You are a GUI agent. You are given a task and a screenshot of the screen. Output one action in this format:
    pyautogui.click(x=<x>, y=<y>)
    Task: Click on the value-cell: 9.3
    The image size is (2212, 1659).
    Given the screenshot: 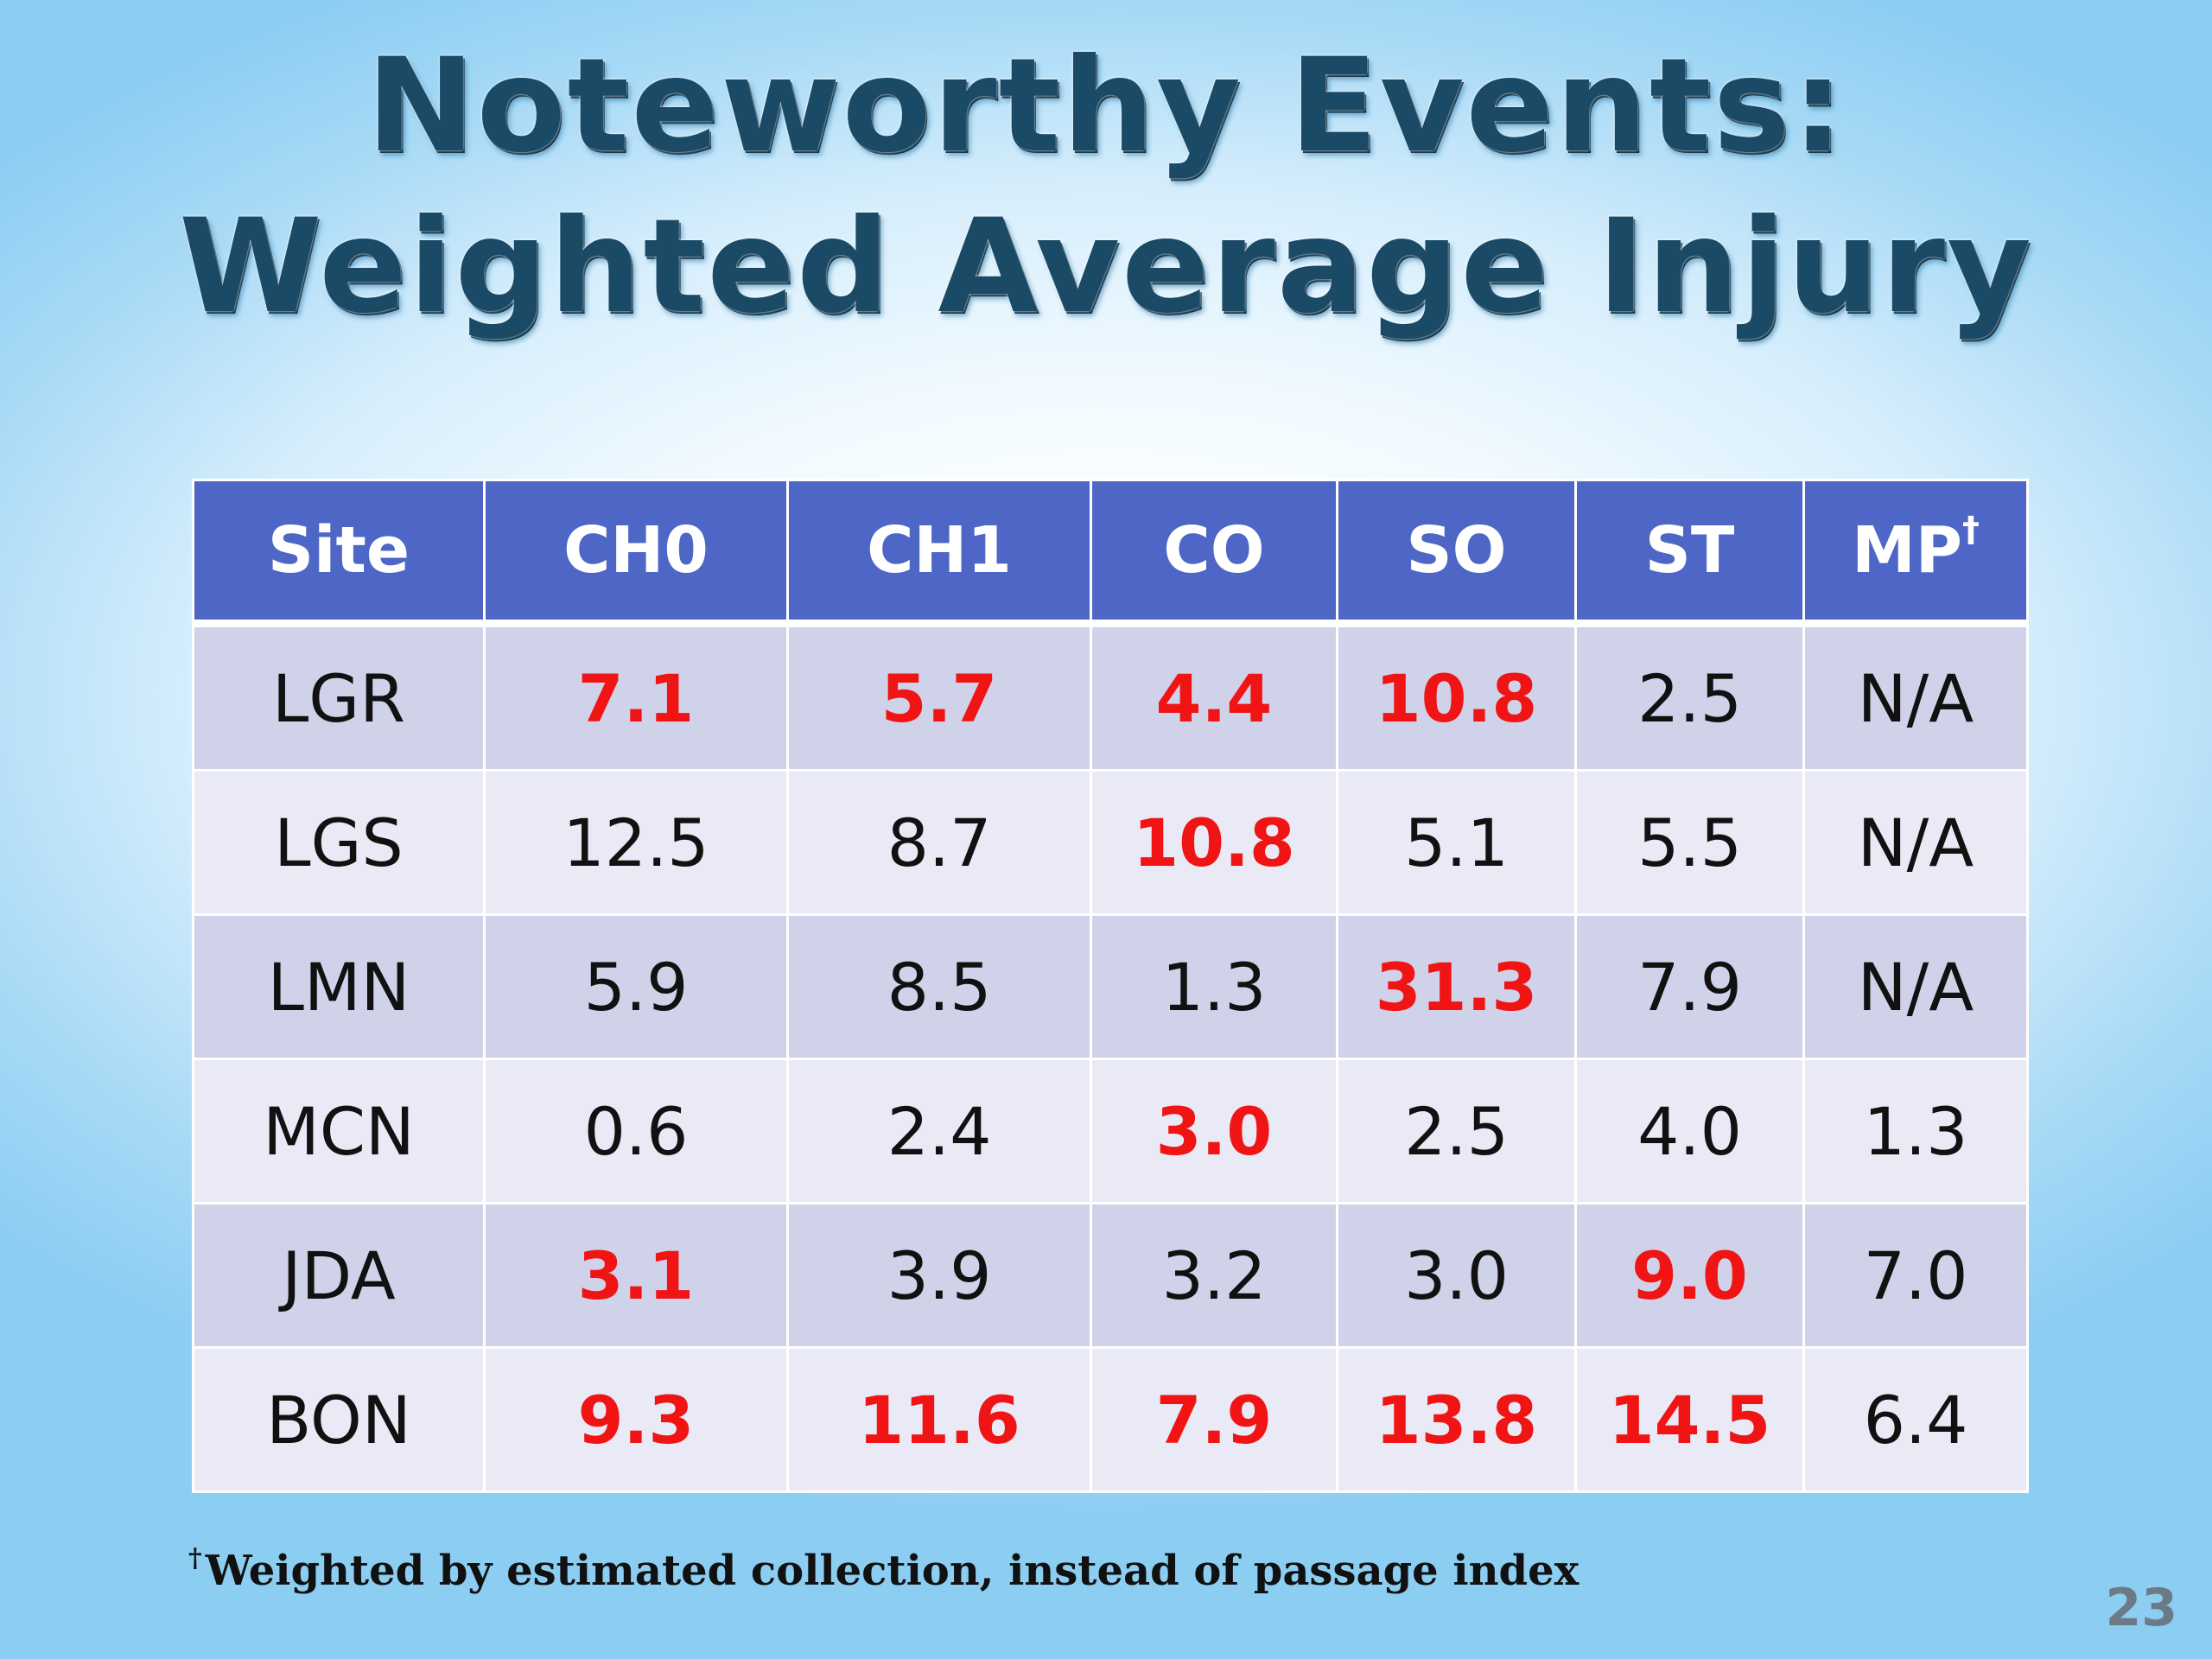 What is the action you would take?
    pyautogui.click(x=636, y=1420)
    